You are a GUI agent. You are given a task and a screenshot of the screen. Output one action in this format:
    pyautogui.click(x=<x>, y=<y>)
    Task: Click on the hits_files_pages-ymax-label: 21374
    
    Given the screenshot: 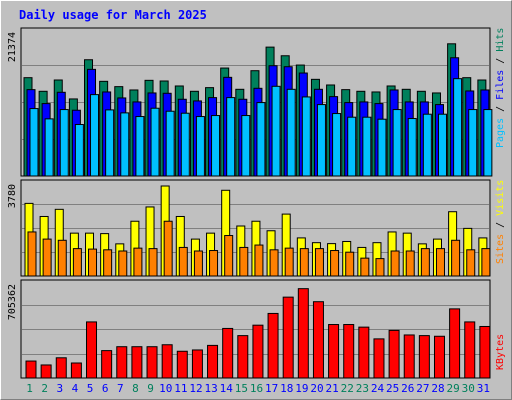 What is the action you would take?
    pyautogui.click(x=12, y=47)
    